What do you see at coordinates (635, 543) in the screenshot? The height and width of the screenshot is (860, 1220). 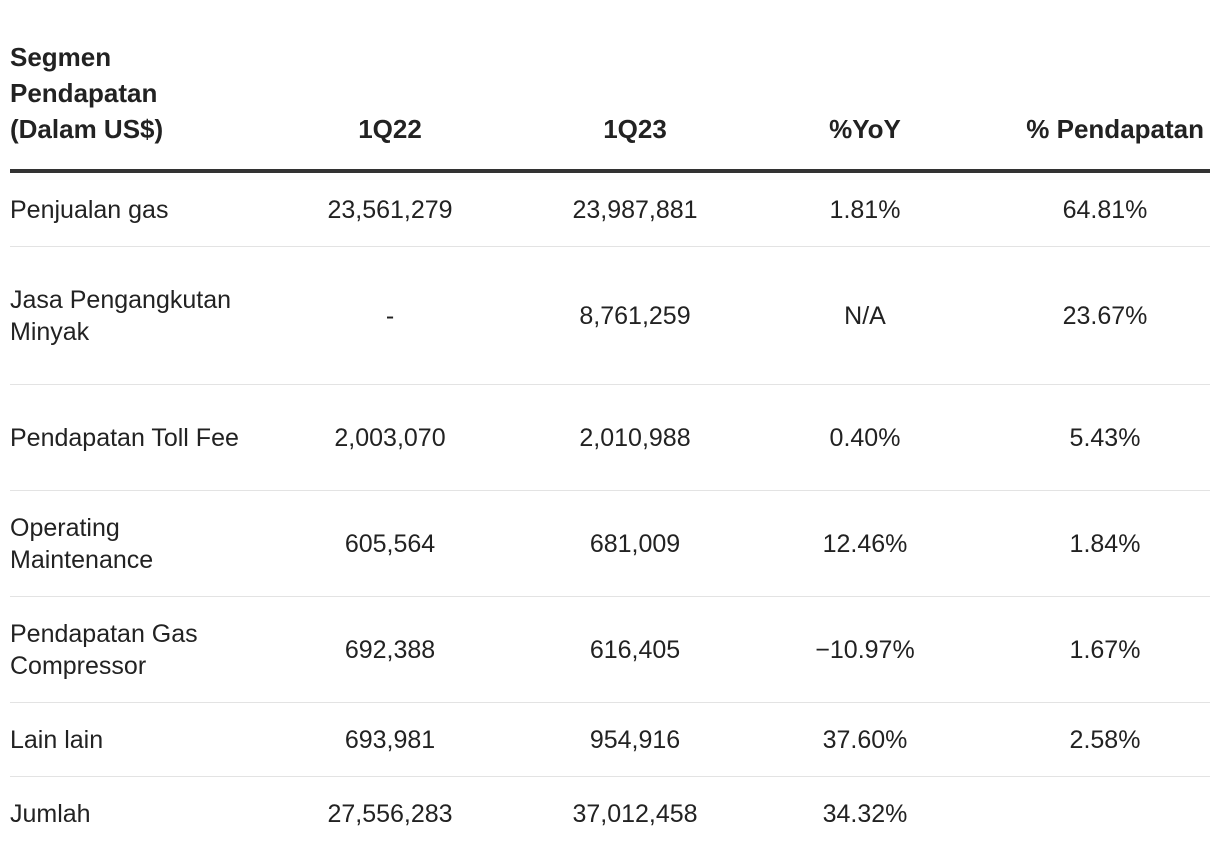 I see `value-1q23: 681,009` at bounding box center [635, 543].